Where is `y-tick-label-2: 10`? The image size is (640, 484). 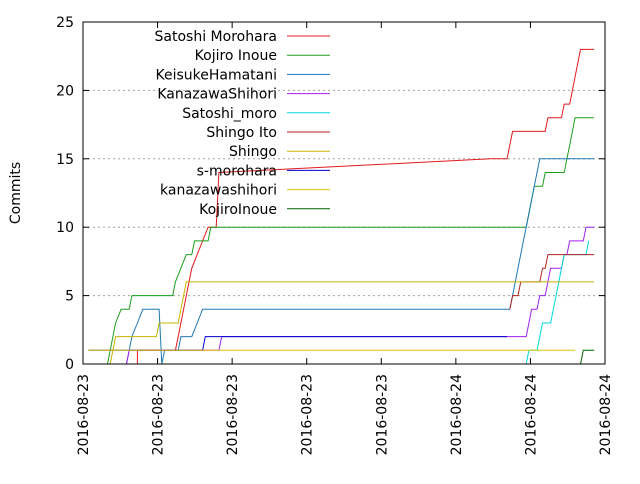 y-tick-label-2: 10 is located at coordinates (65, 228).